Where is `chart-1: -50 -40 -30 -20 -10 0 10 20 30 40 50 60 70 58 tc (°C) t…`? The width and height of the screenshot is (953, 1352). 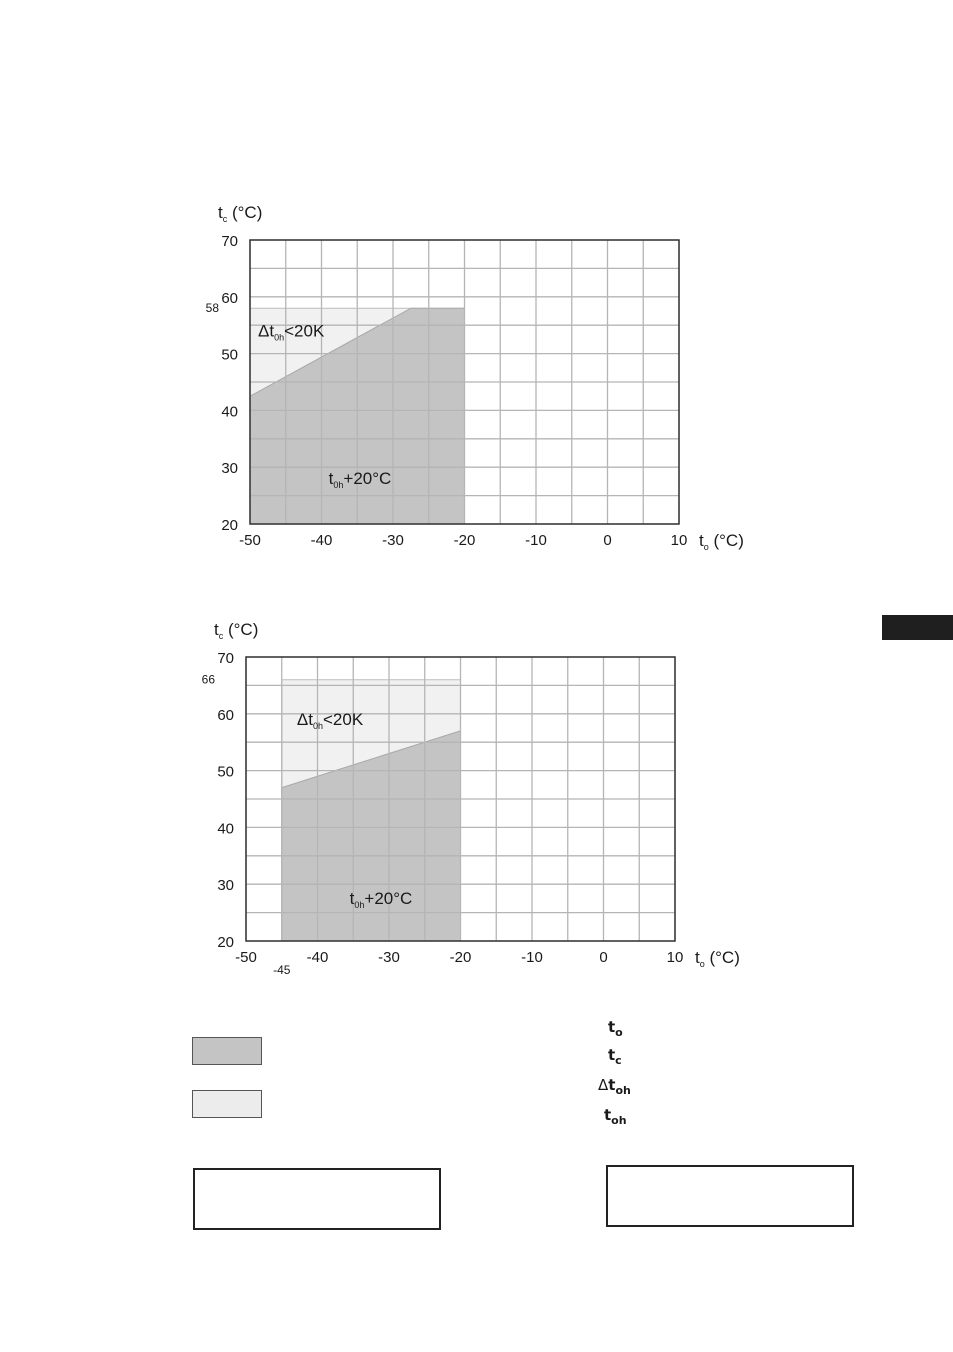
chart-1: -50 -40 -30 -20 -10 0 10 20 30 40 50 60 70 58 tc (°C) t… is located at coordinates (475, 377).